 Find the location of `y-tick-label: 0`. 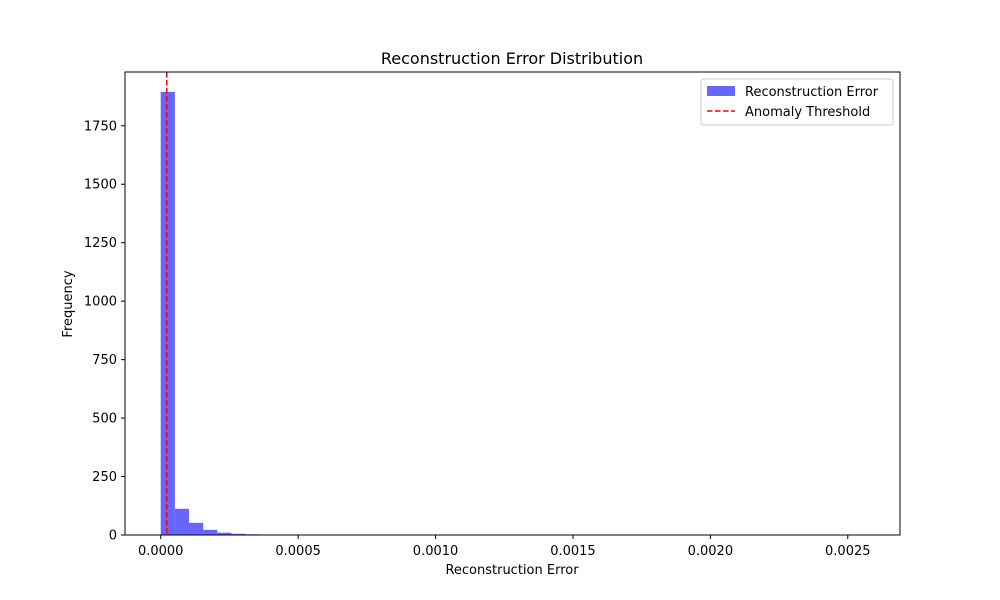

y-tick-label: 0 is located at coordinates (113, 536).